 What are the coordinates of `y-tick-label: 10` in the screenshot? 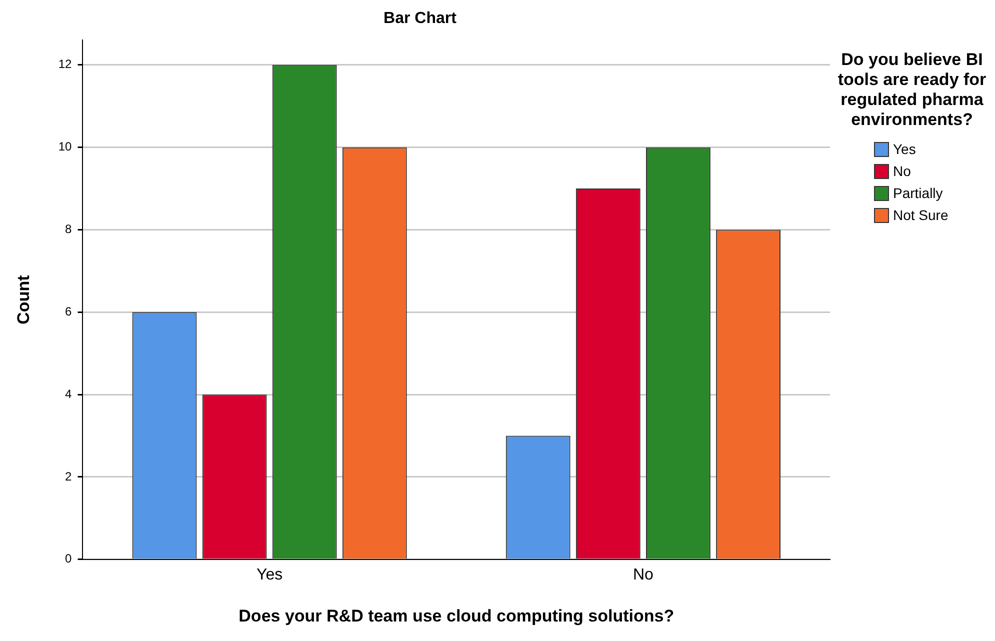 It's located at (65, 147).